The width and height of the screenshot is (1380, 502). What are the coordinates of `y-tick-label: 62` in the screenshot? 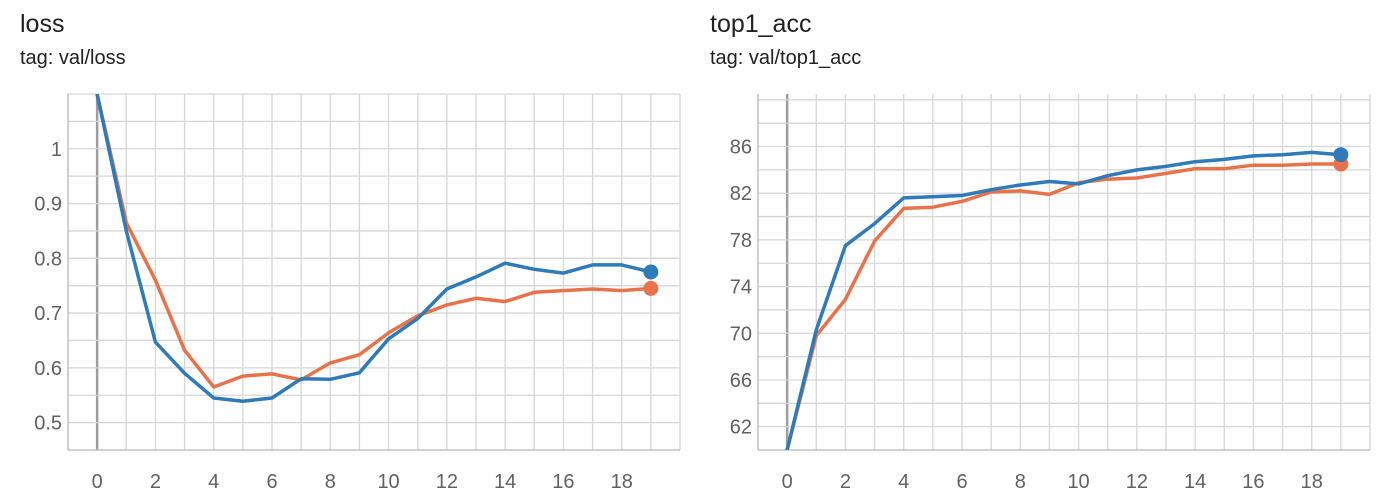 It's located at (741, 428).